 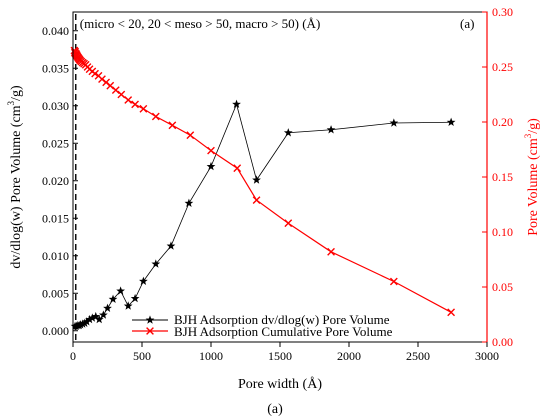 I want to click on y-left-tick-label: 0.040, so click(x=55, y=31).